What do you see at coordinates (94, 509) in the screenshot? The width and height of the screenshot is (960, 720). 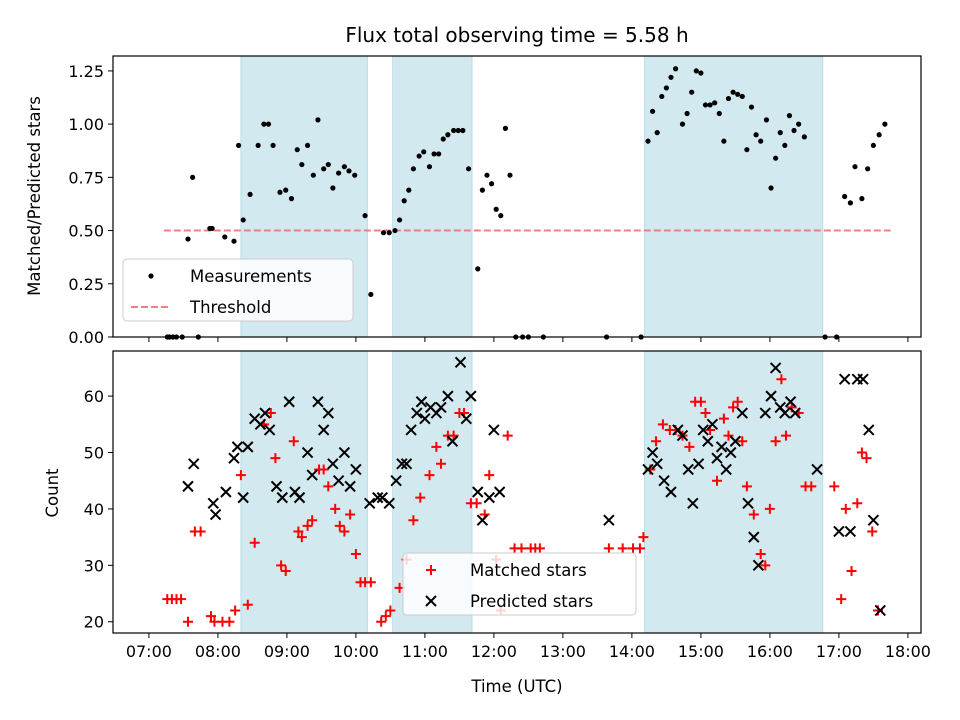 I see `y-tick-label: 40` at bounding box center [94, 509].